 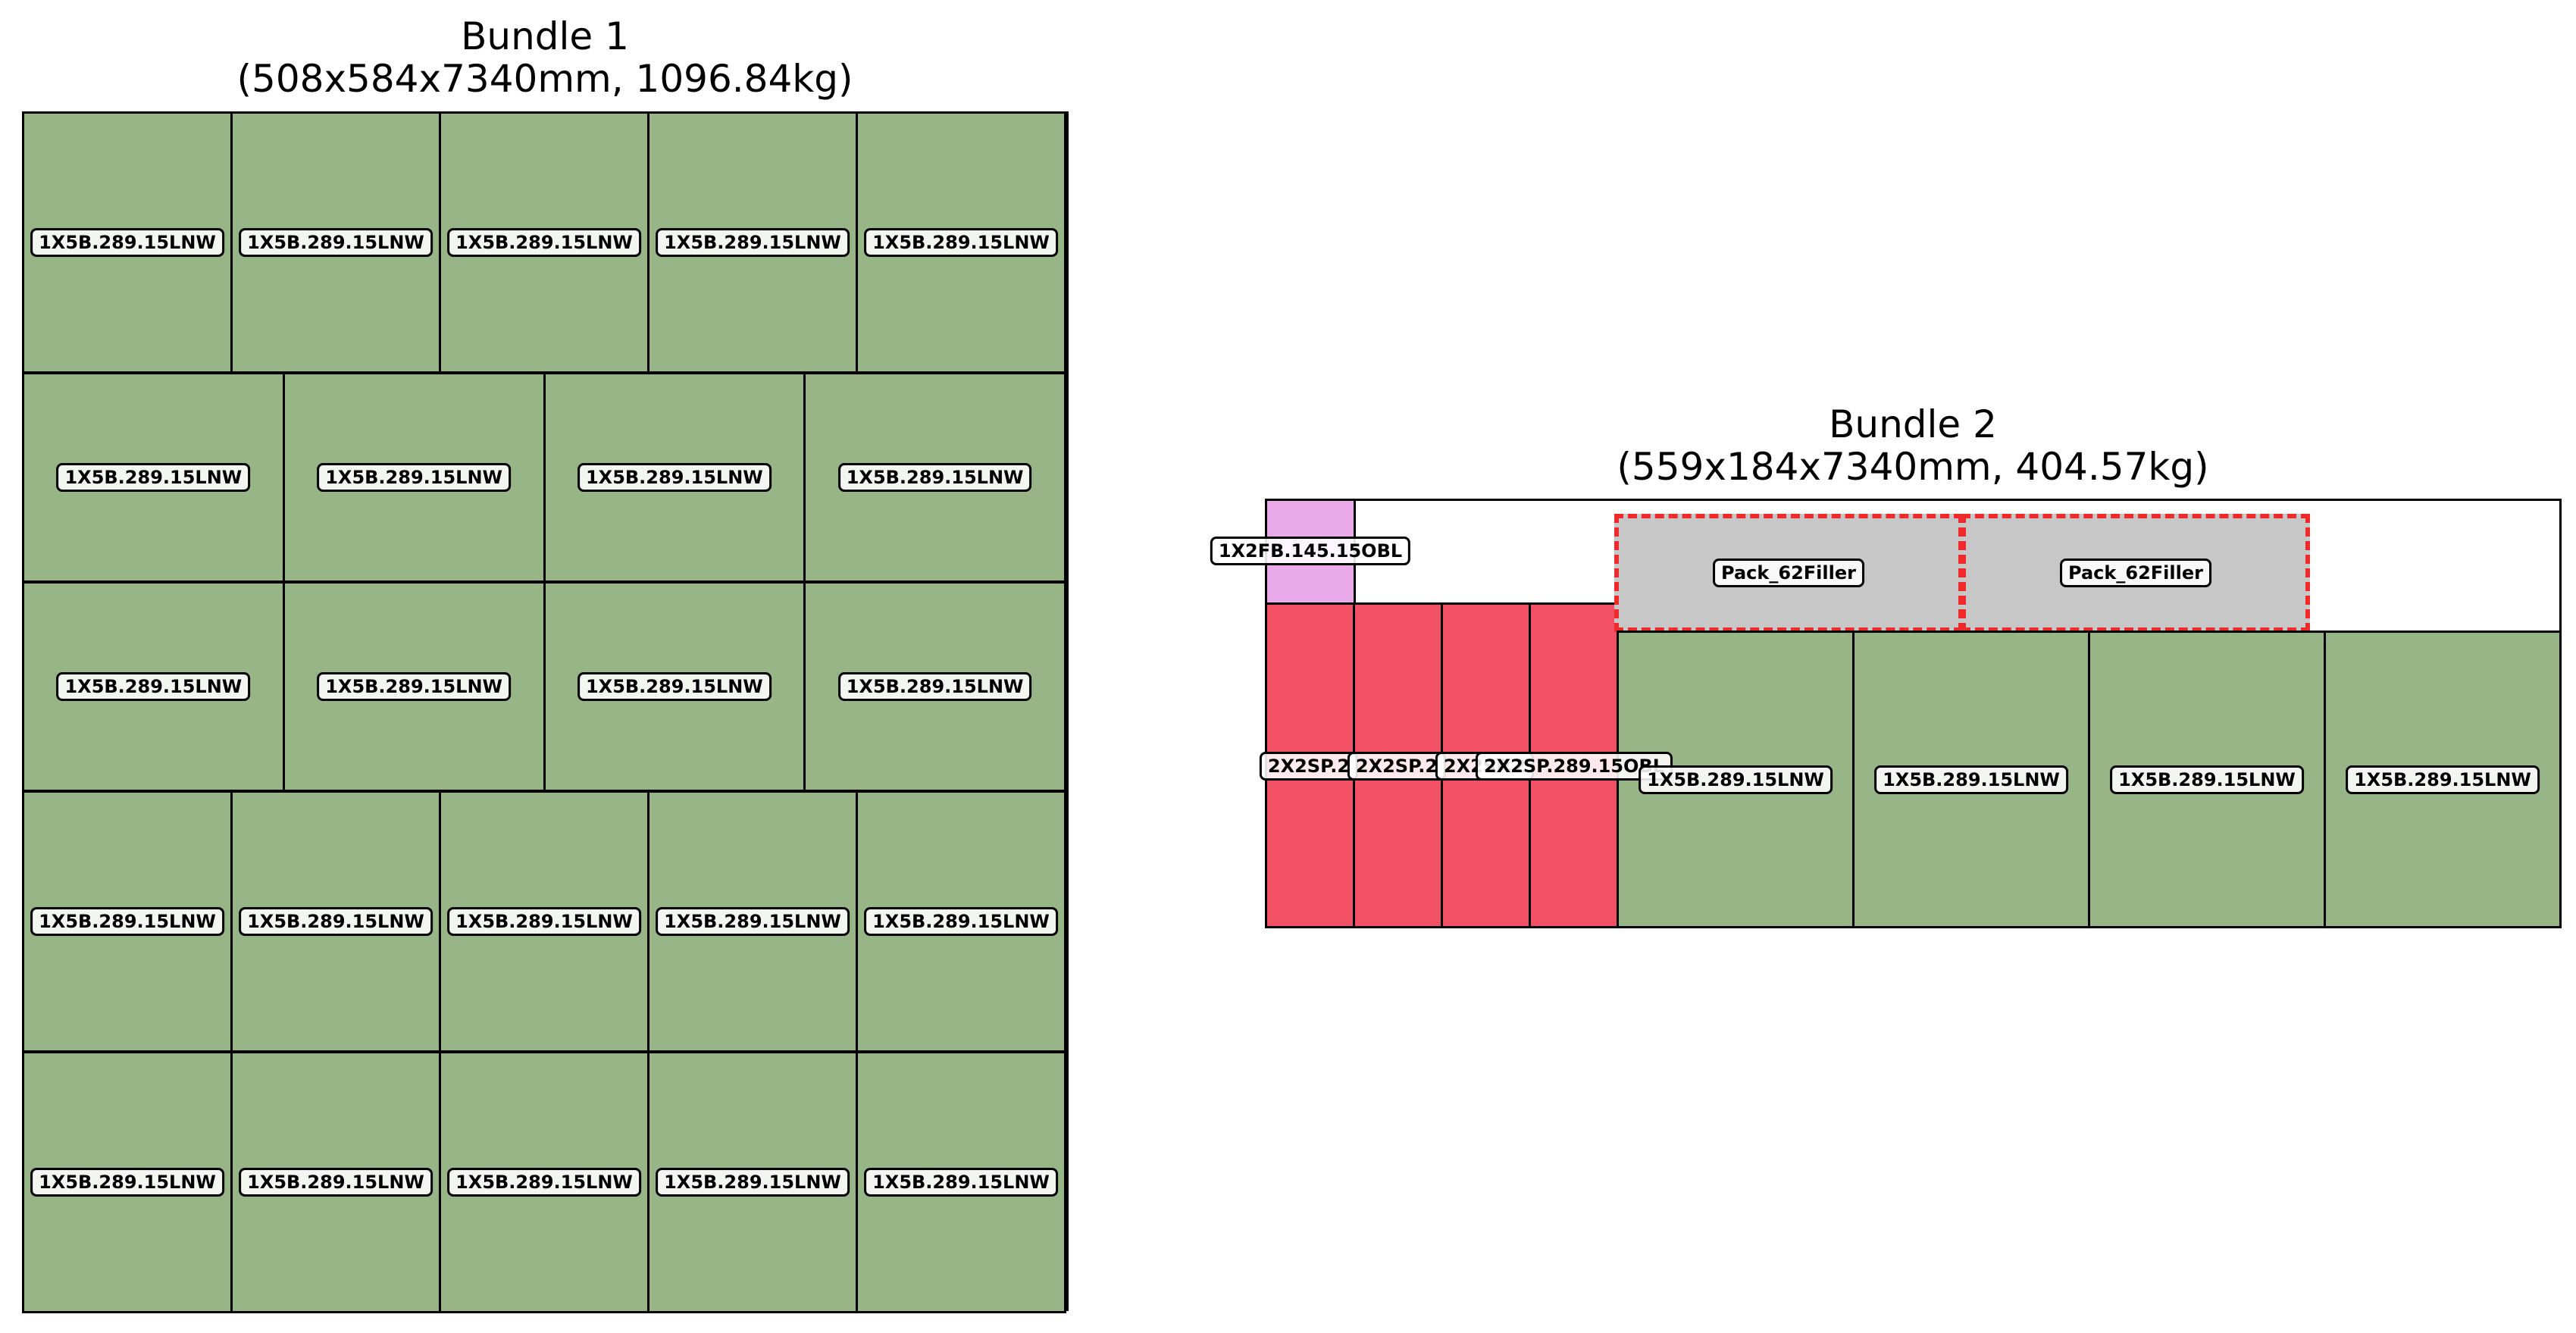 What do you see at coordinates (1913, 424) in the screenshot?
I see `bundle-2-name: Bundle 2` at bounding box center [1913, 424].